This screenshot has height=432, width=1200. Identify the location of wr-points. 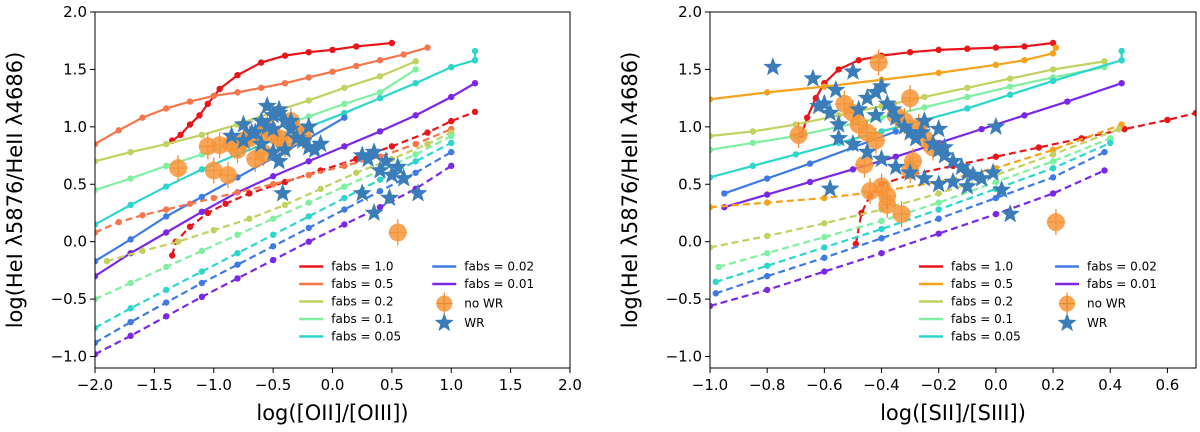
(325, 159).